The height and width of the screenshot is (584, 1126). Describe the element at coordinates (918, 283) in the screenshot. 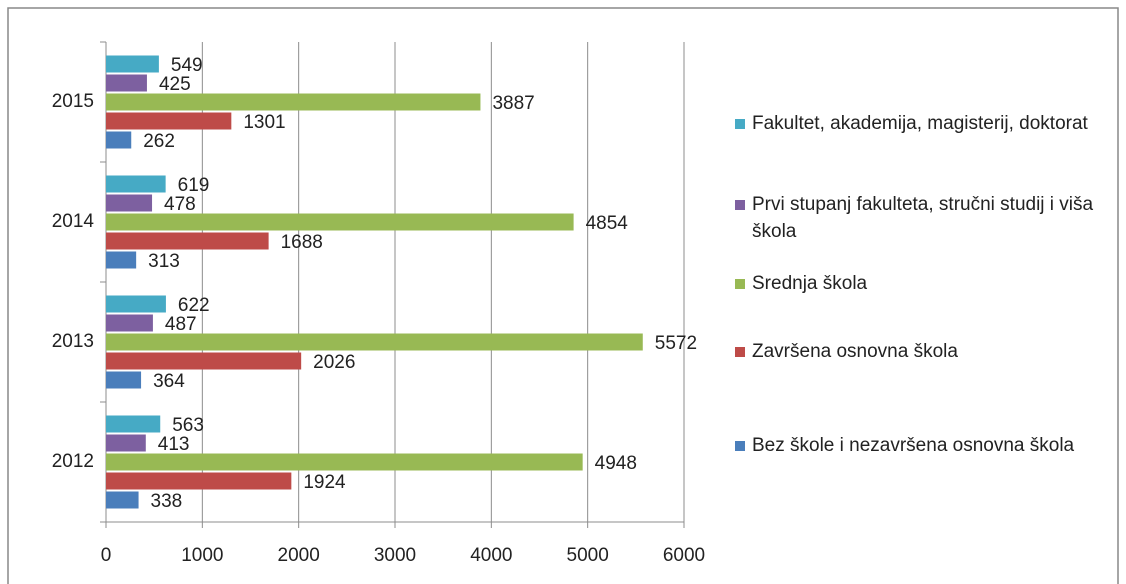

I see `legend-item: Srednja škola` at that location.